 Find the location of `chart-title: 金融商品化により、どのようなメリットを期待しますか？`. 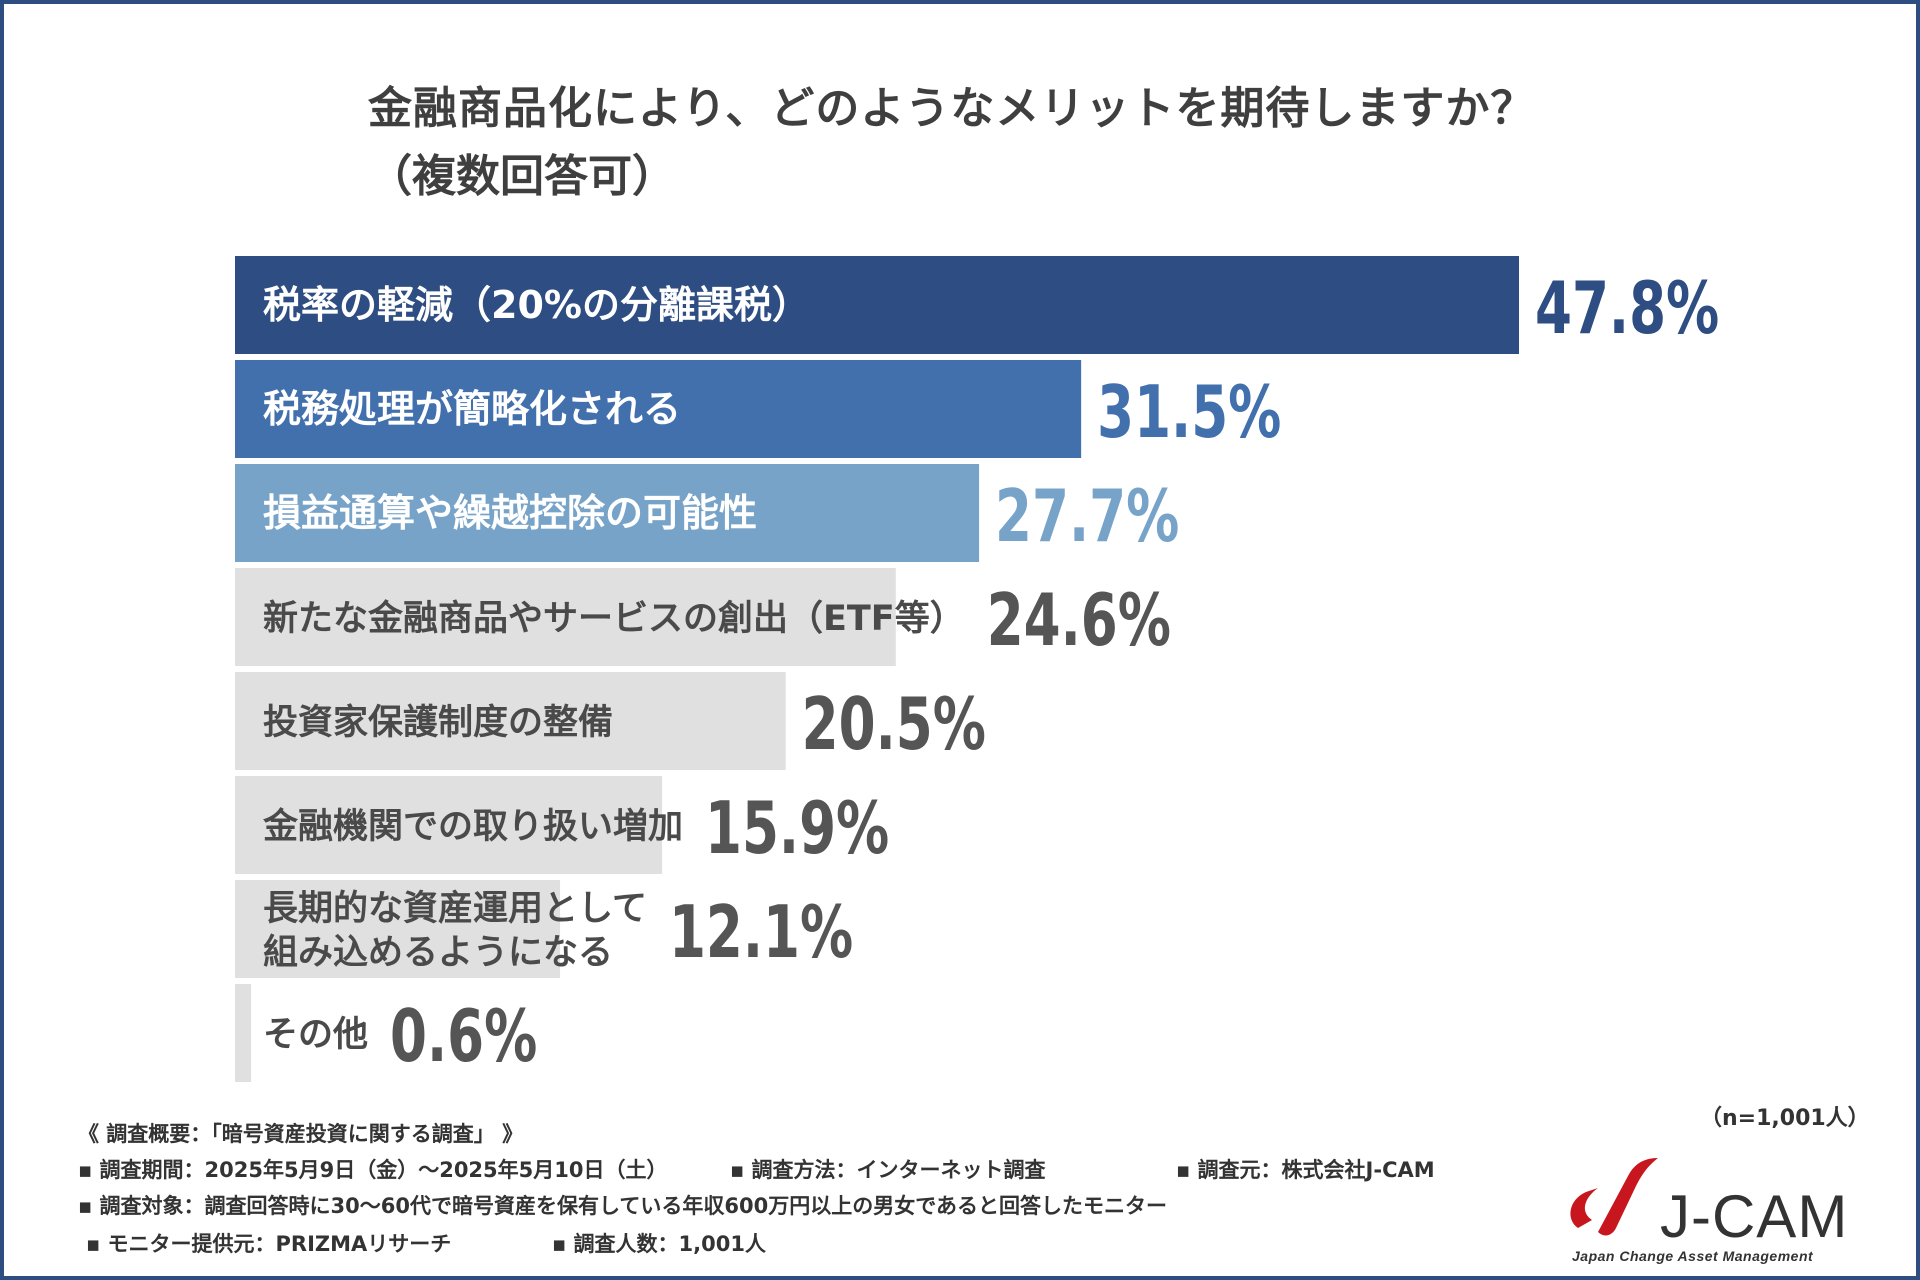

chart-title: 金融商品化により、どのようなメリットを期待しますか？ is located at coordinates (952, 108).